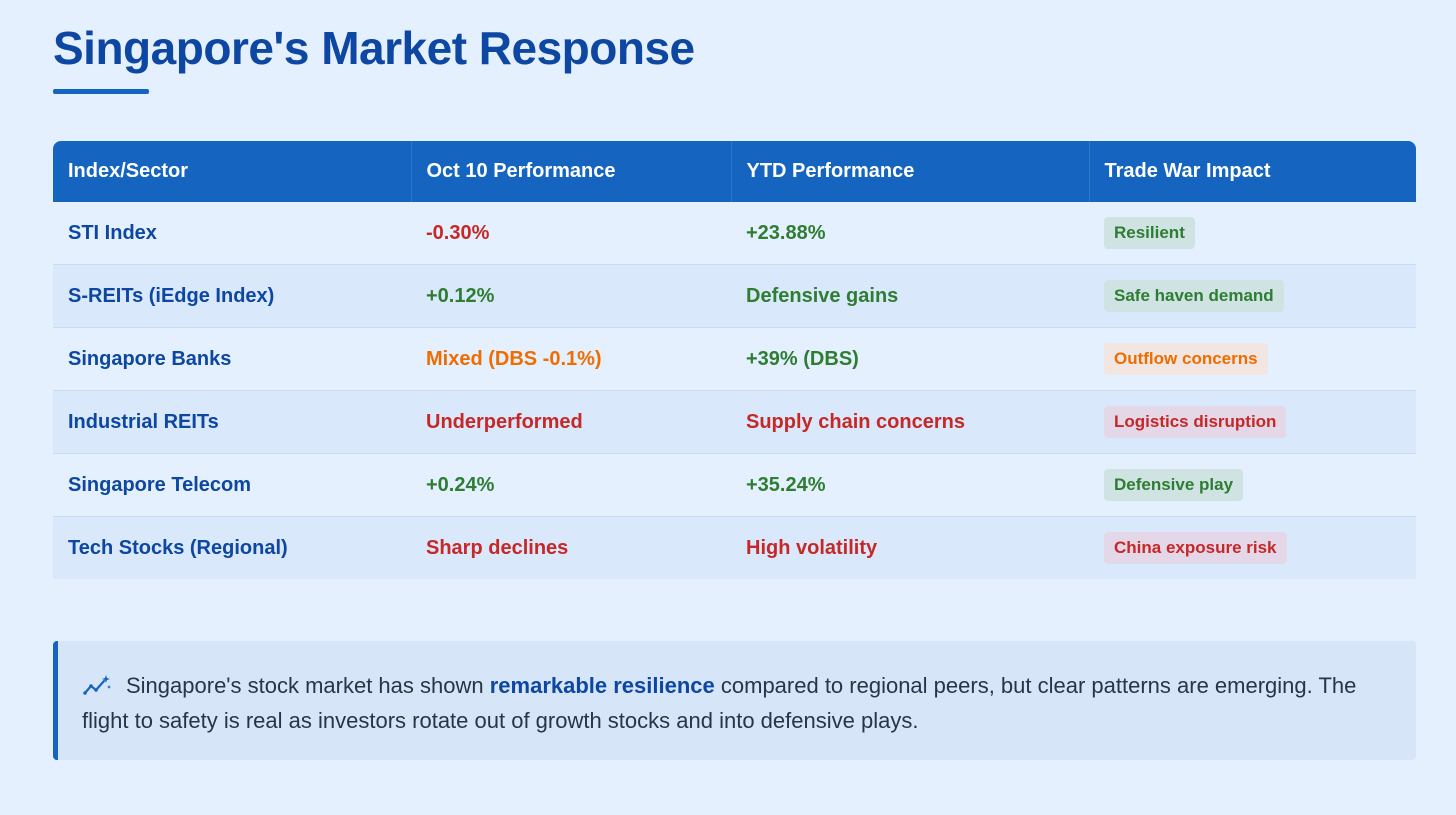  What do you see at coordinates (1195, 422) in the screenshot?
I see `impact-badge: Logistics disruption` at bounding box center [1195, 422].